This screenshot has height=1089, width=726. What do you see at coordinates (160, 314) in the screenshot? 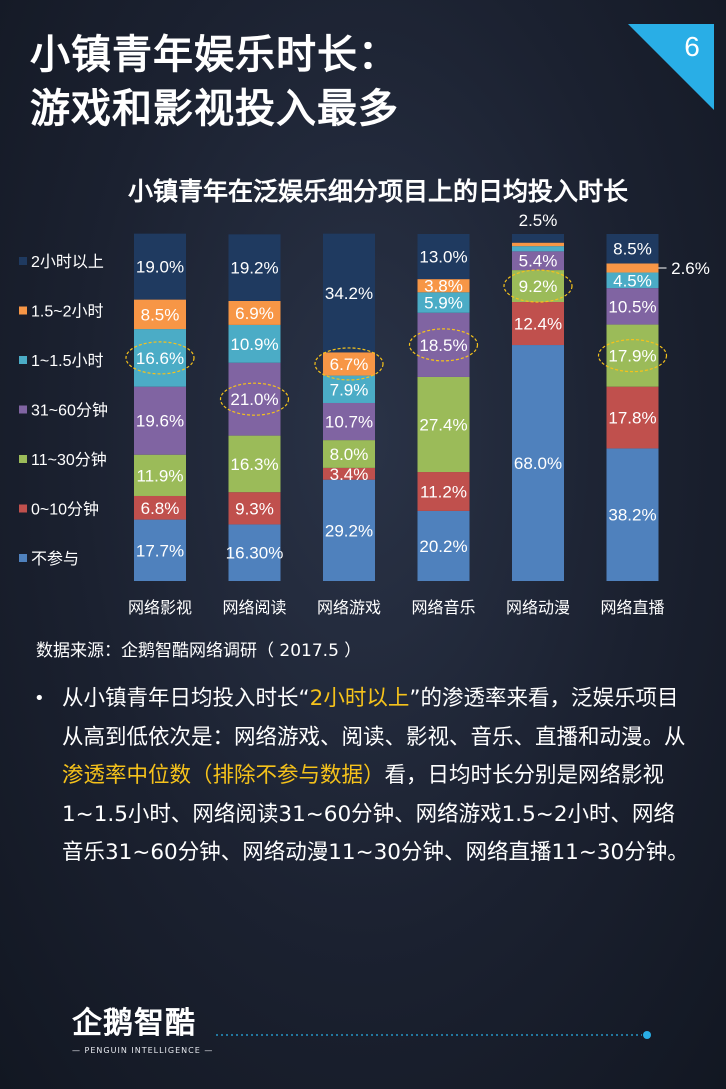
I see `data-label: 8.5%` at bounding box center [160, 314].